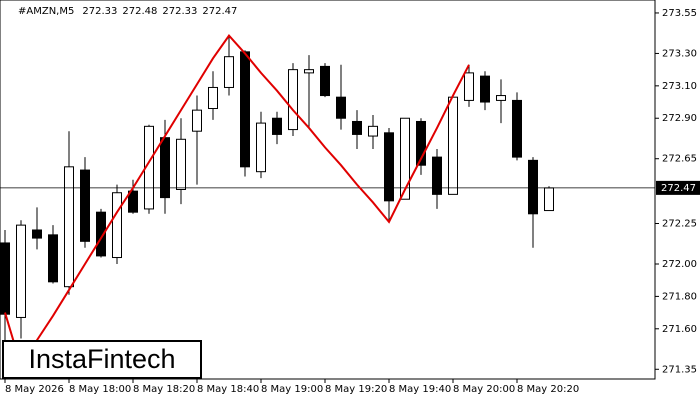 The width and height of the screenshot is (700, 400). What do you see at coordinates (679, 86) in the screenshot?
I see `y-tick-label: 273.10` at bounding box center [679, 86].